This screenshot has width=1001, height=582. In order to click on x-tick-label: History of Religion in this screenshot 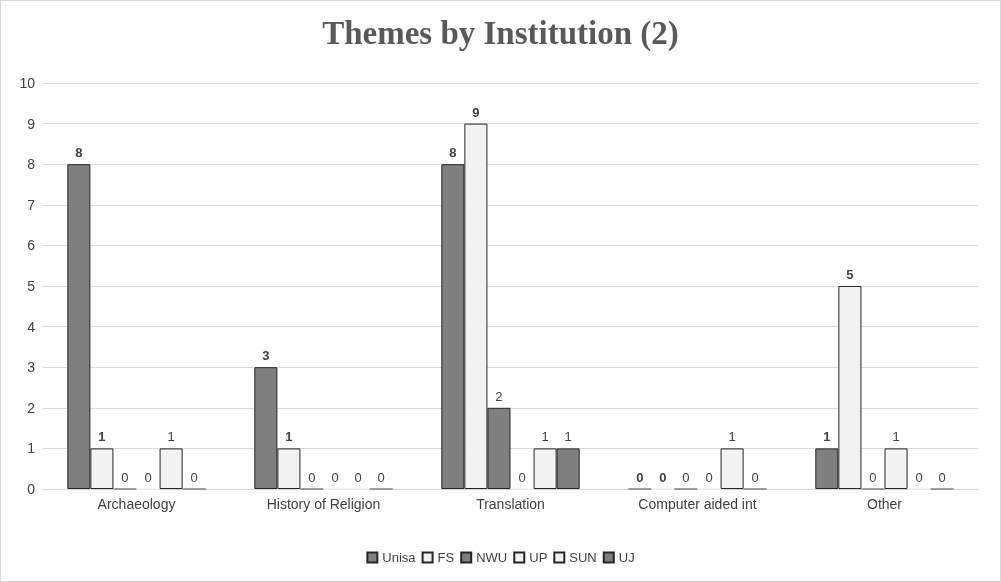, I will do `click(323, 504)`.